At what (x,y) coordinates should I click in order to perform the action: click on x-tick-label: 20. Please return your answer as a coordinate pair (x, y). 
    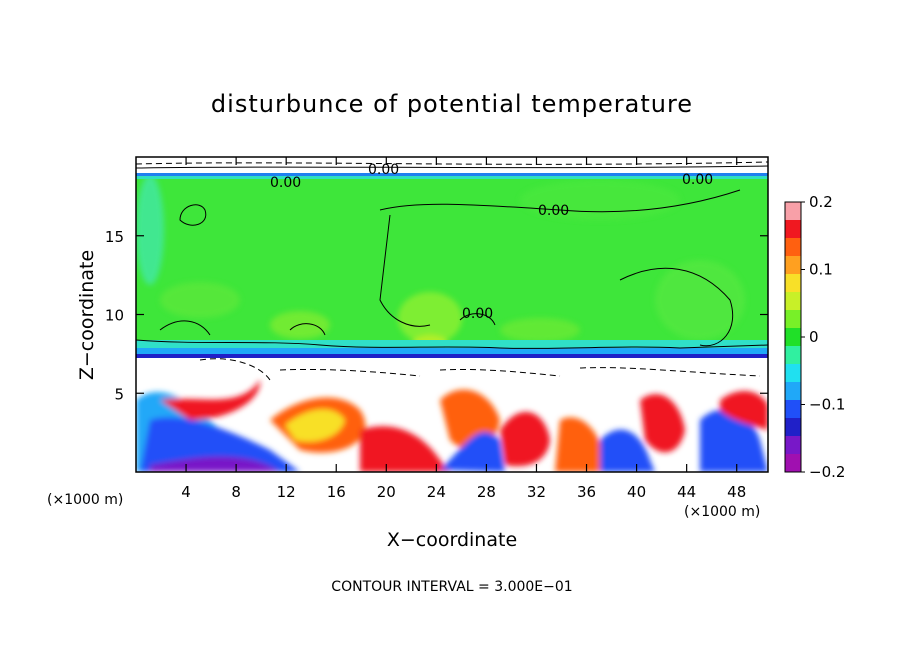
    Looking at the image, I should click on (386, 492).